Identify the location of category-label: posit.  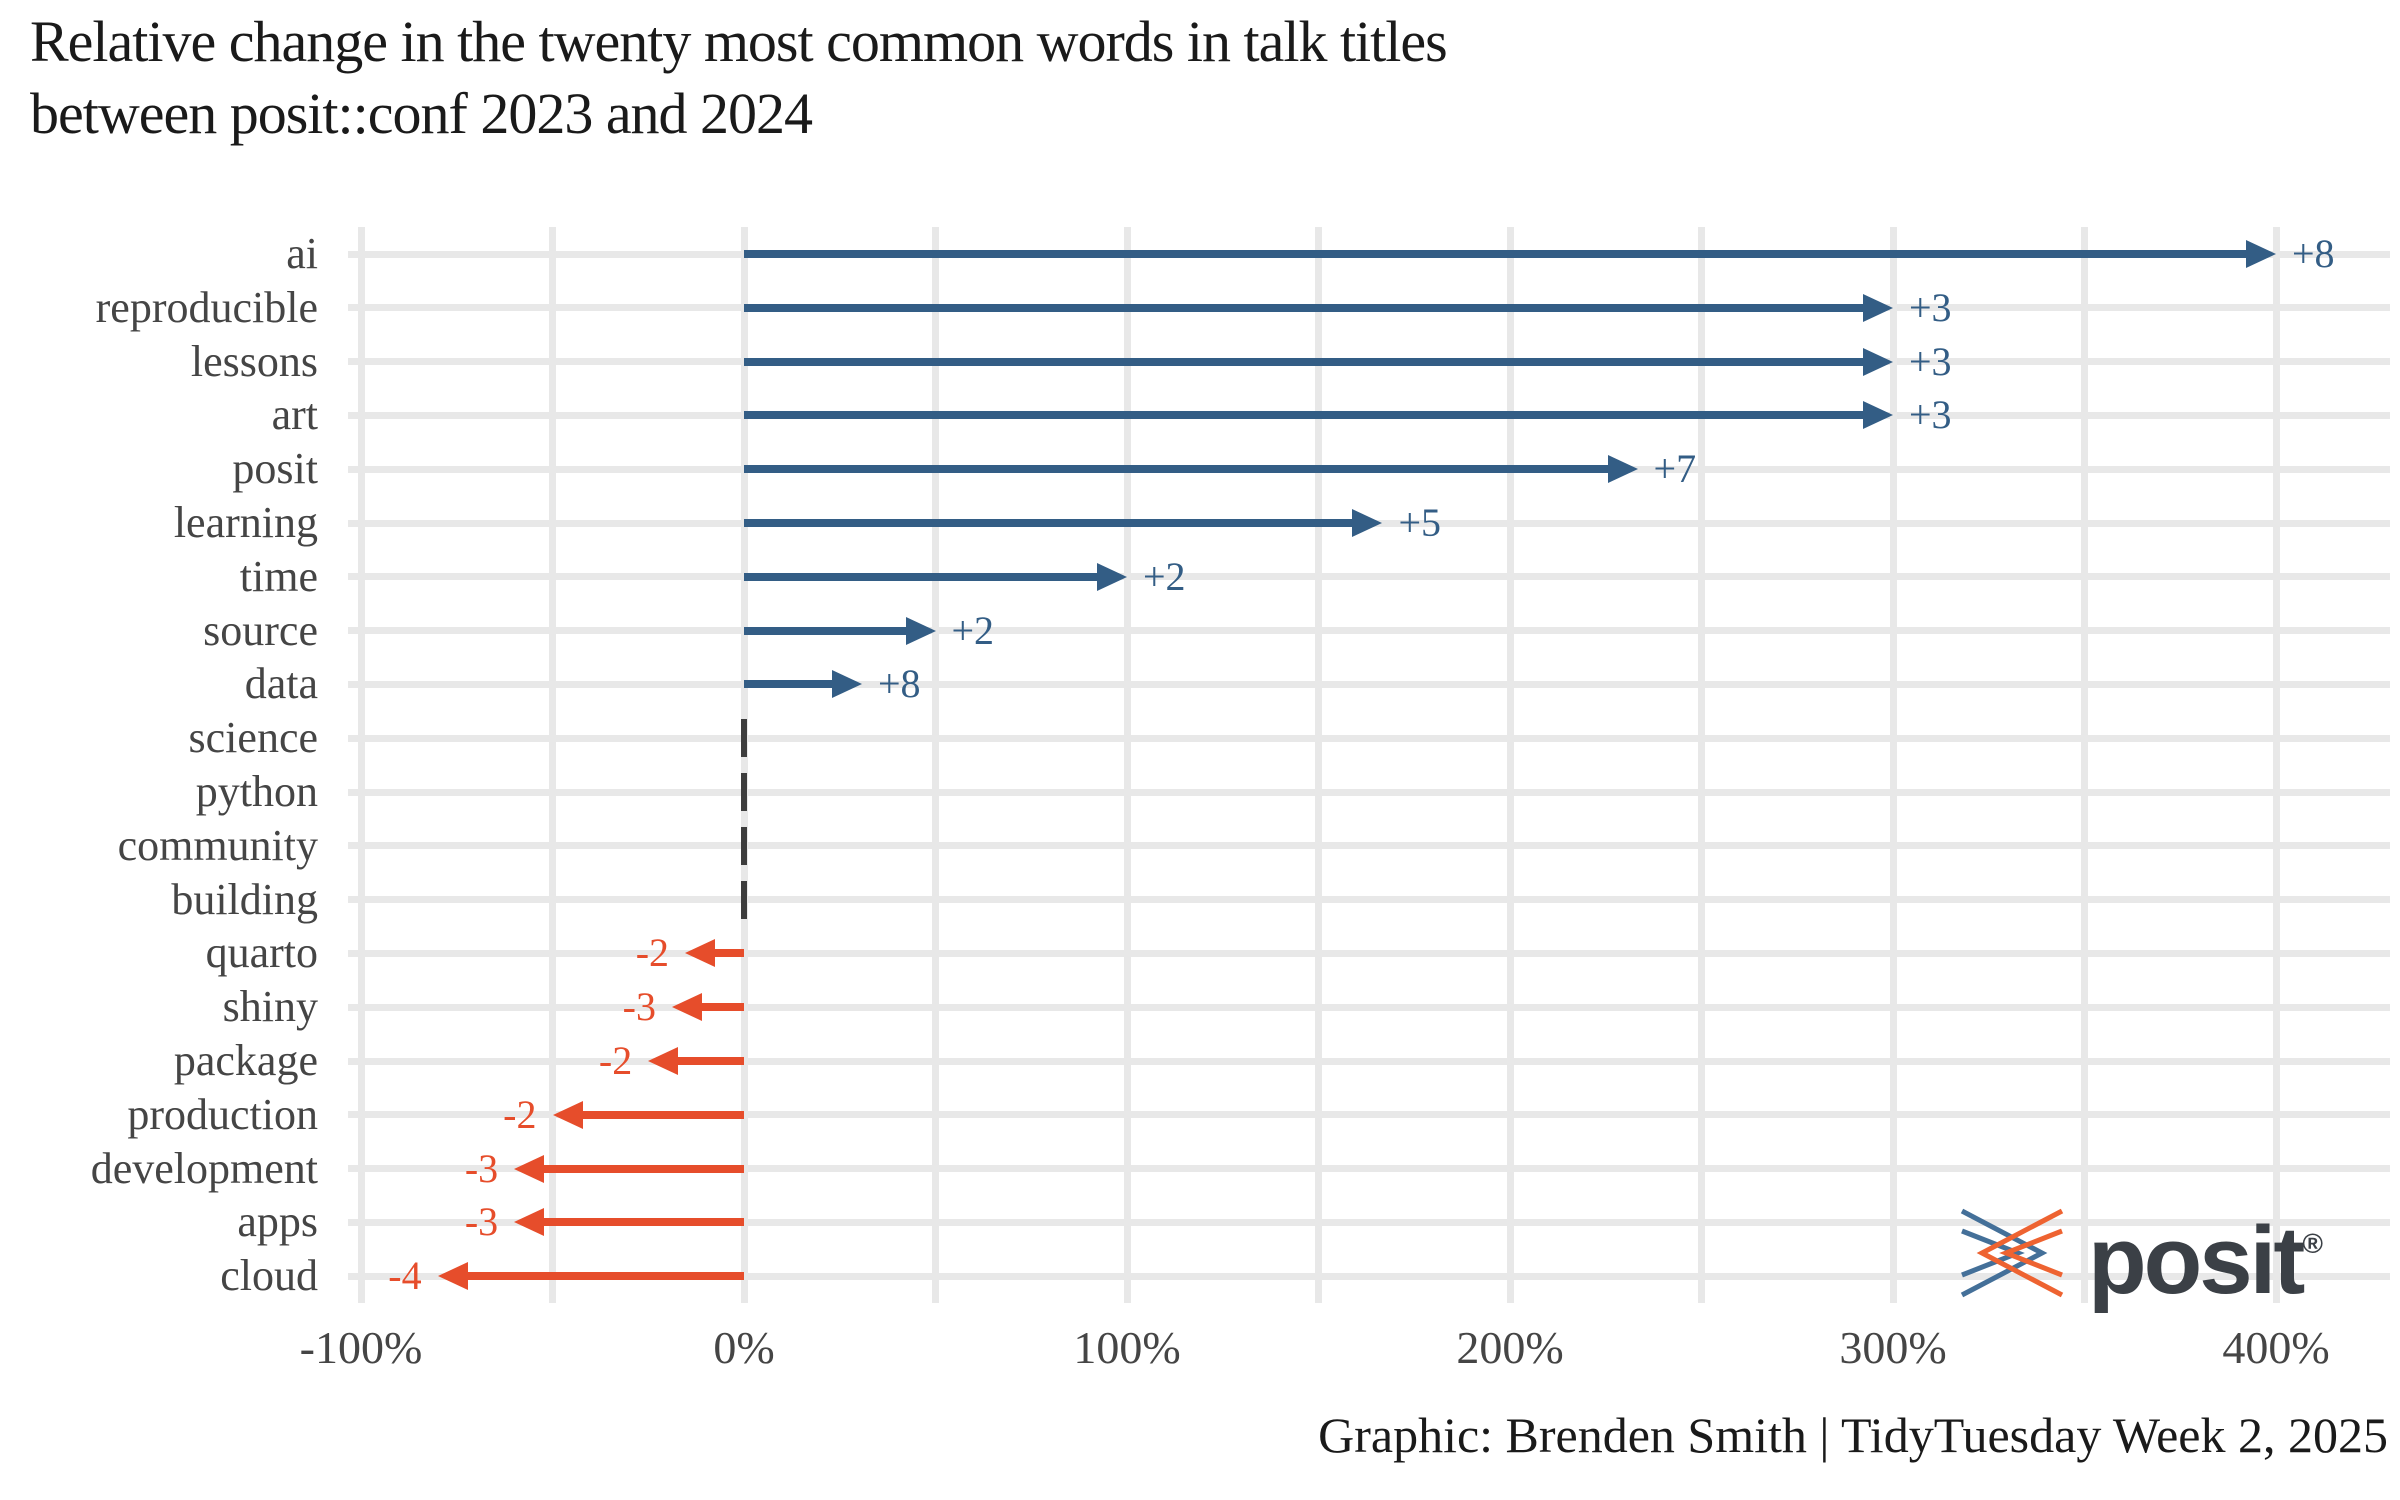
(275, 469).